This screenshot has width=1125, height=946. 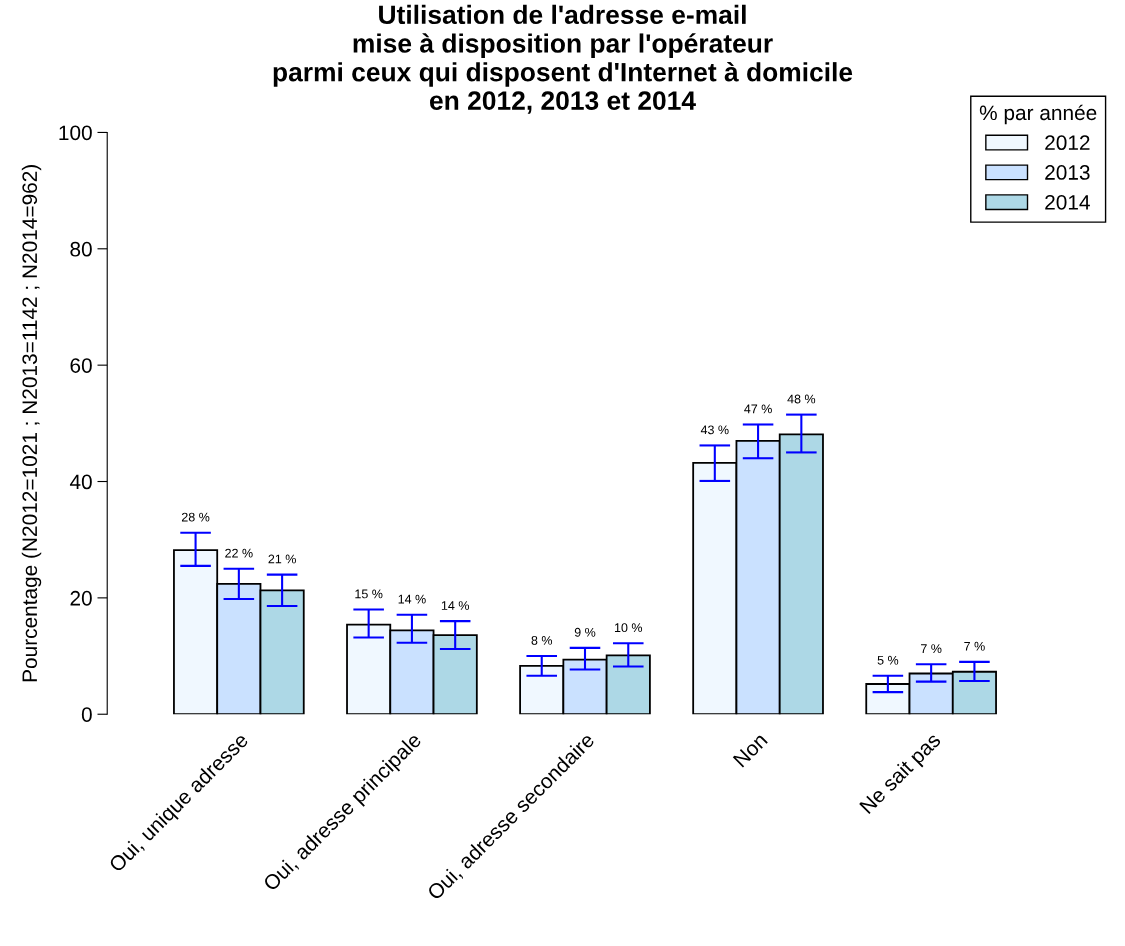 What do you see at coordinates (563, 59) in the screenshot?
I see `chart-title: Utilisation de l'adresse e-mail mise à disposition par l'opérateur parmi ceux qui disposent d'Internet à domicile en 2012, 2013 et 2014` at bounding box center [563, 59].